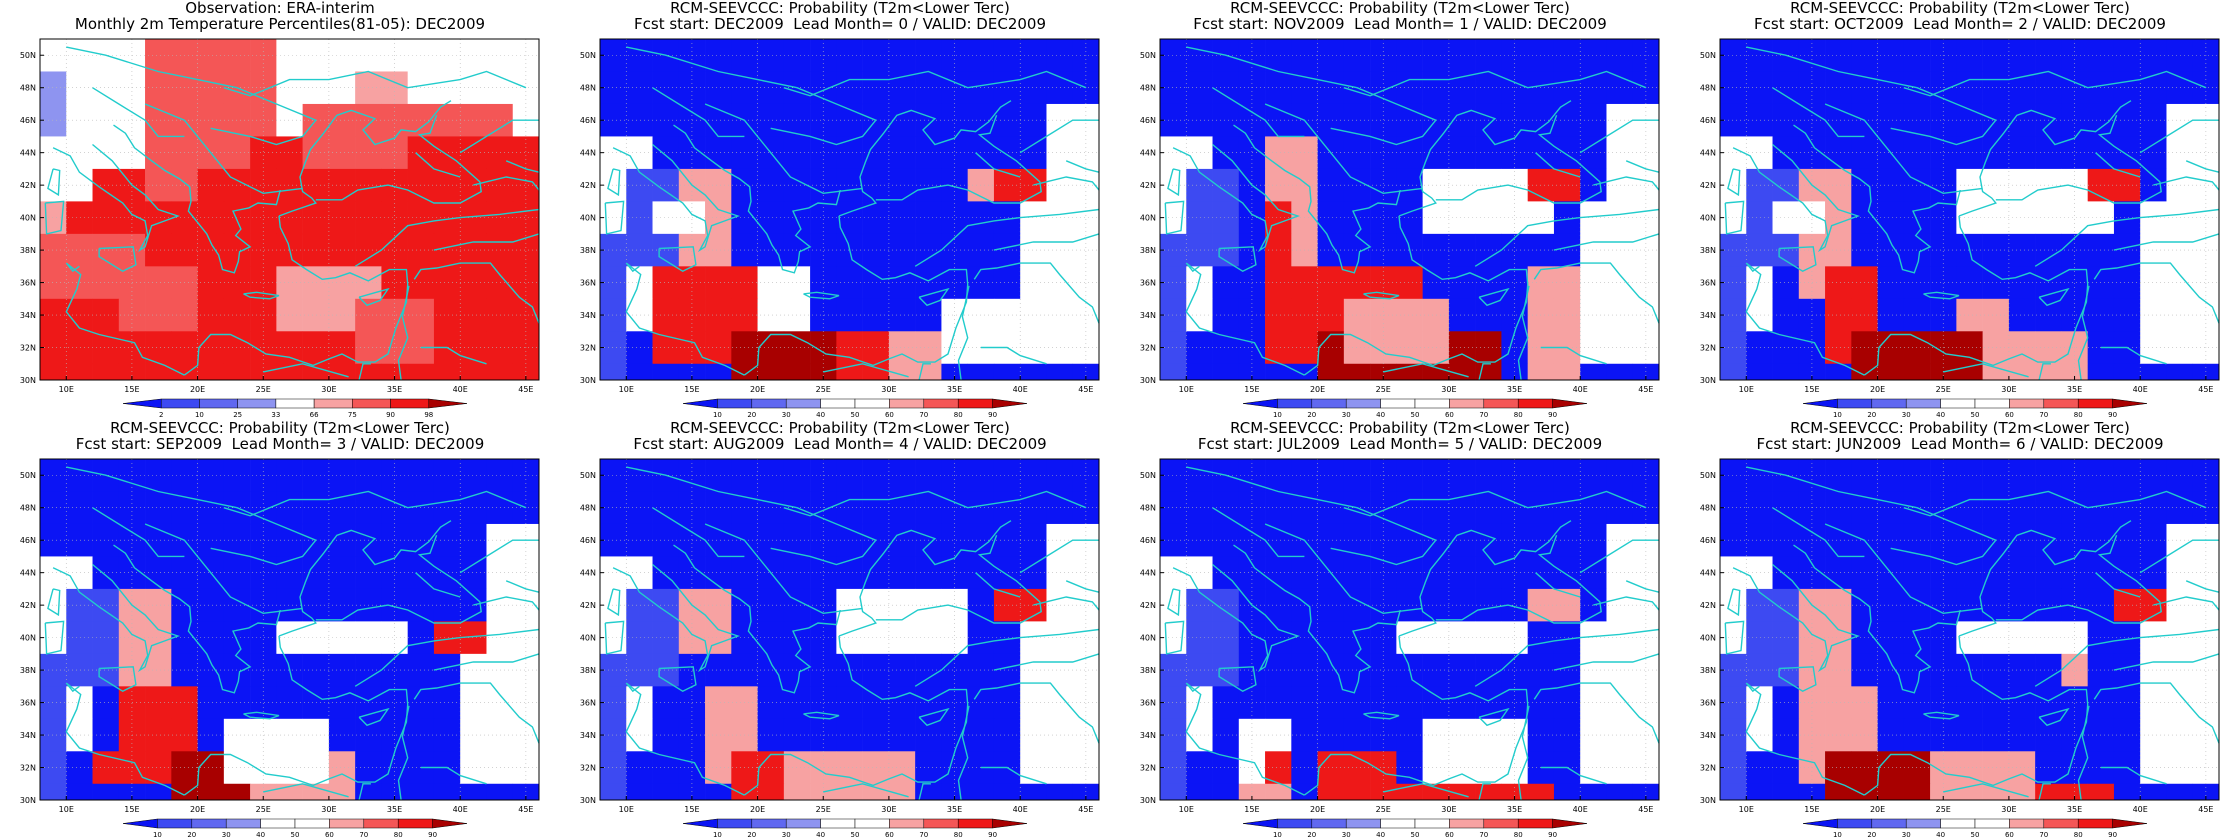 The height and width of the screenshot is (840, 2240). What do you see at coordinates (66, 809) in the screenshot?
I see `lon-tick-label: 10E` at bounding box center [66, 809].